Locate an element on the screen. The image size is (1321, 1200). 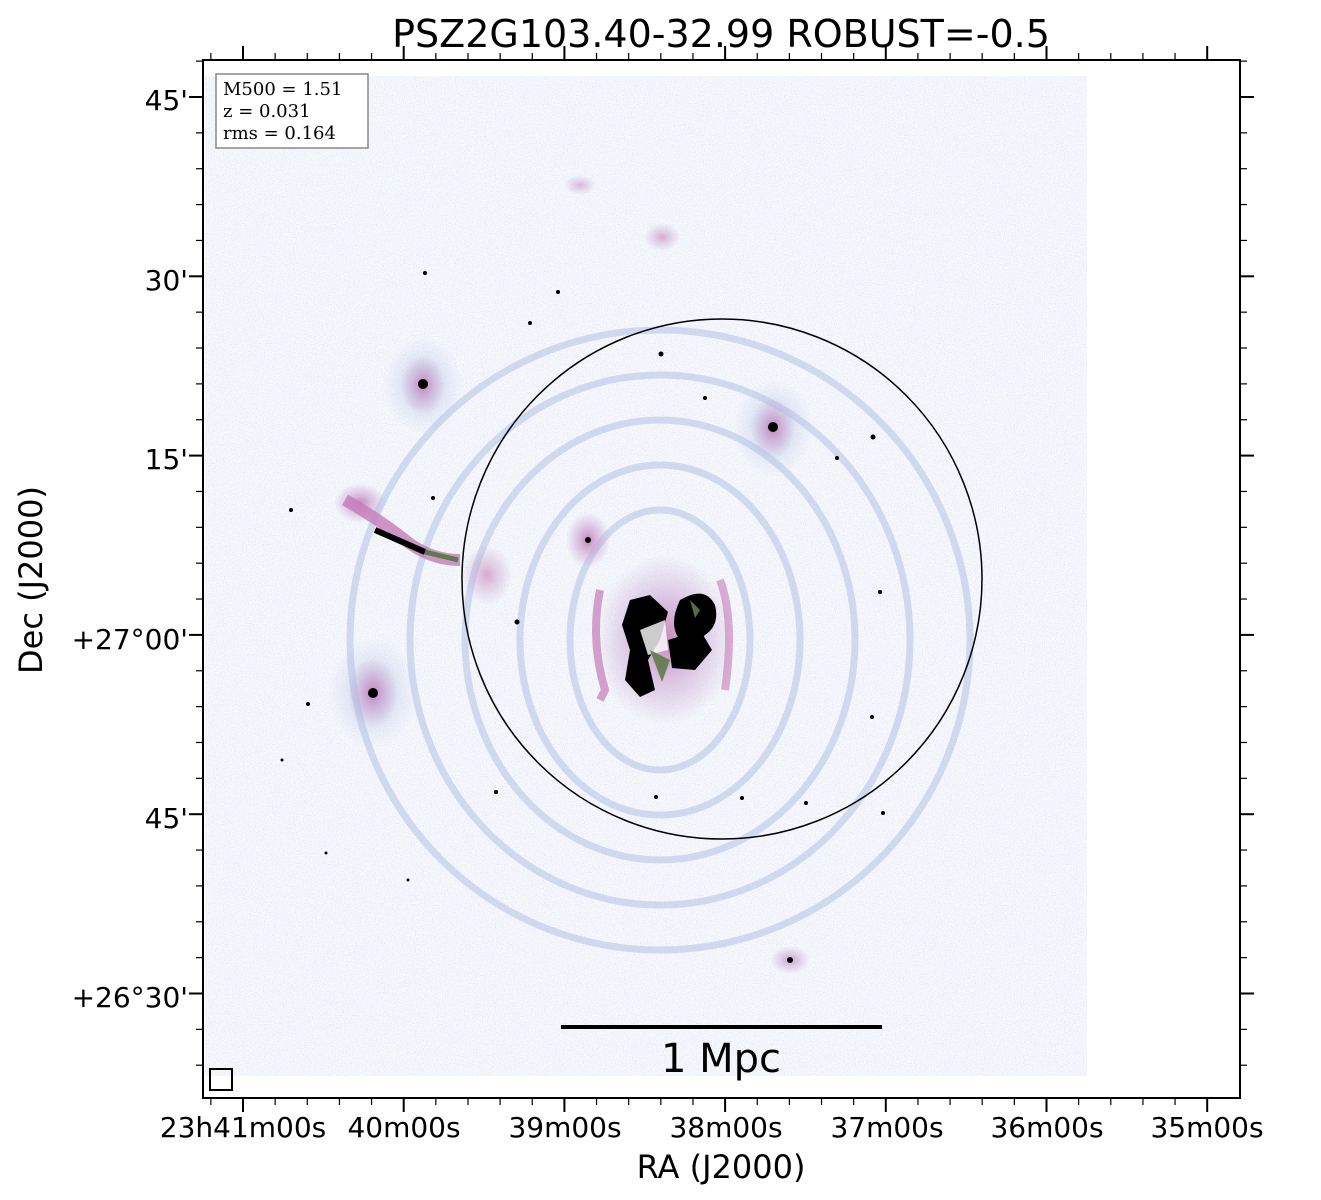
tailed-radio-galaxy is located at coordinates (423, 544).